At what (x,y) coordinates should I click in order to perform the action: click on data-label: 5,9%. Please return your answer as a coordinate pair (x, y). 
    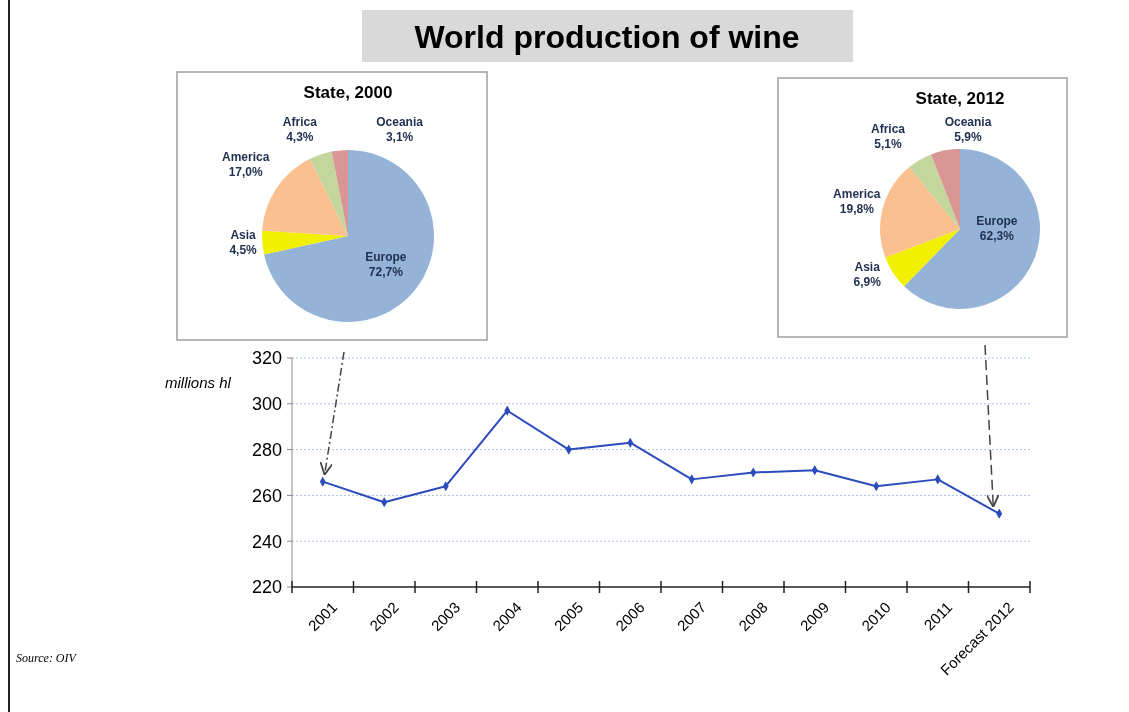
    Looking at the image, I should click on (968, 136).